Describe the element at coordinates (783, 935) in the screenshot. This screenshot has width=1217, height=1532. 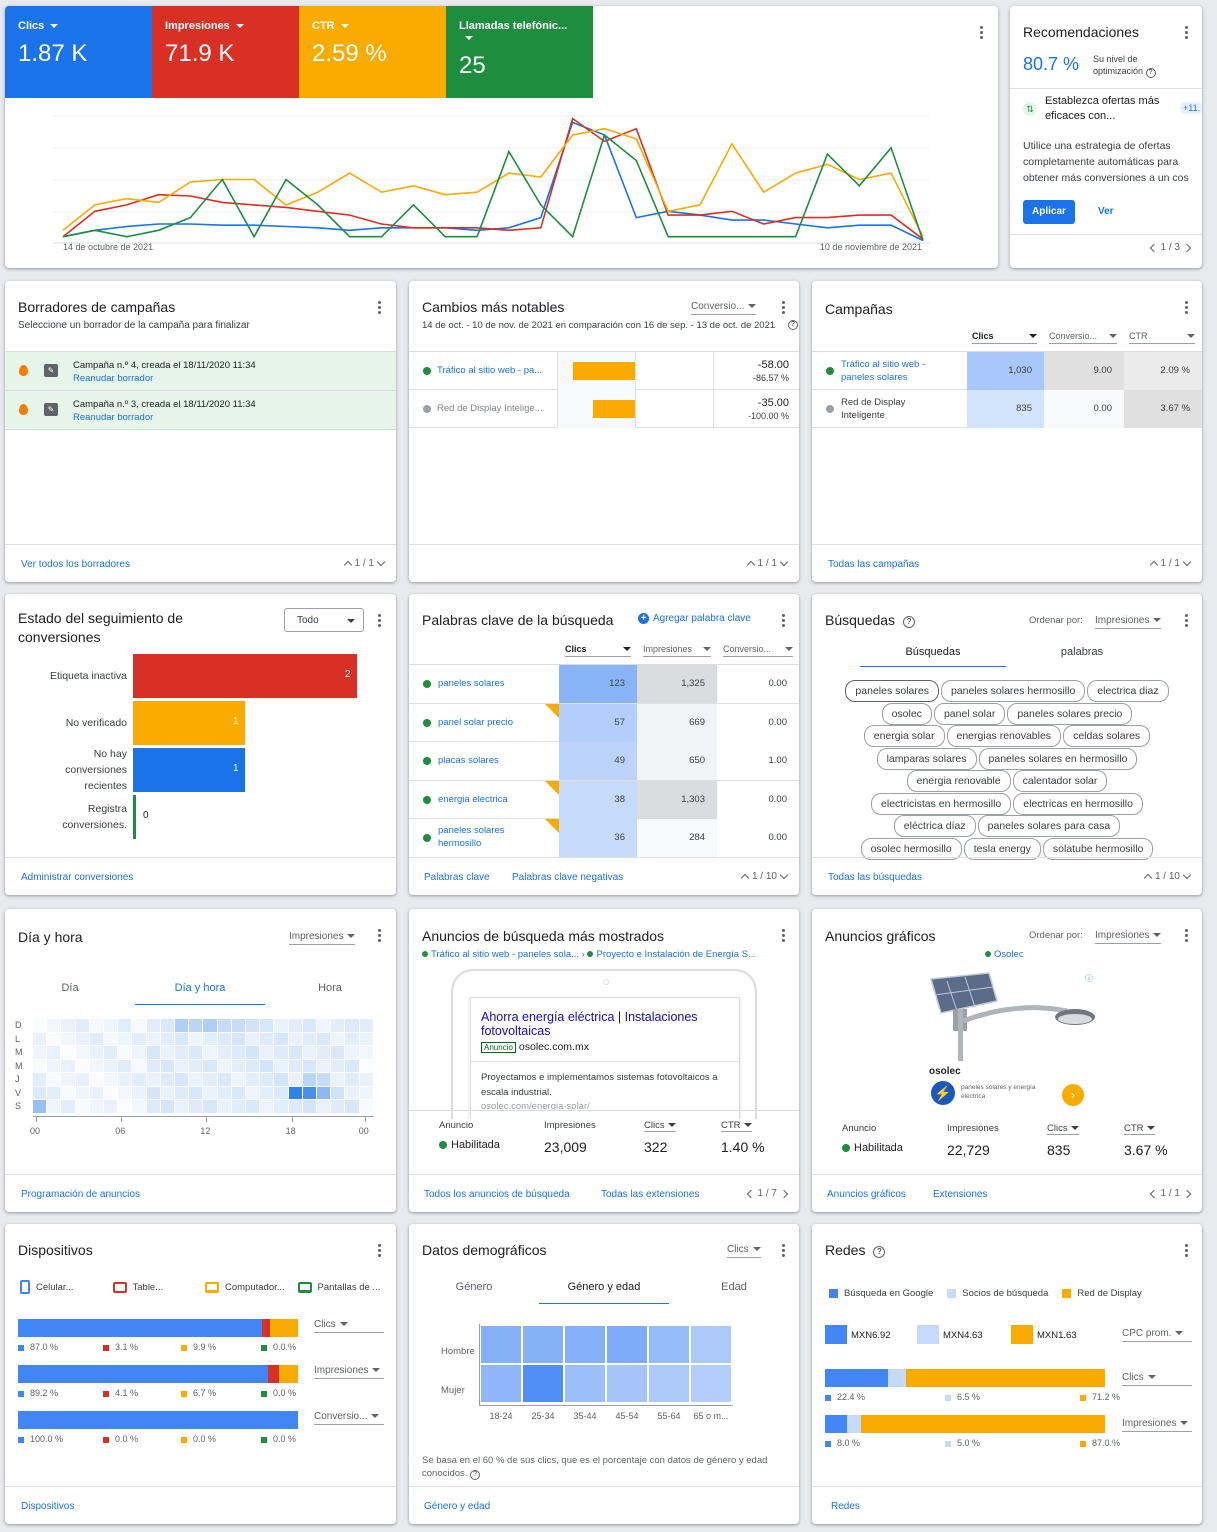
I see `search-ads-more-icon` at that location.